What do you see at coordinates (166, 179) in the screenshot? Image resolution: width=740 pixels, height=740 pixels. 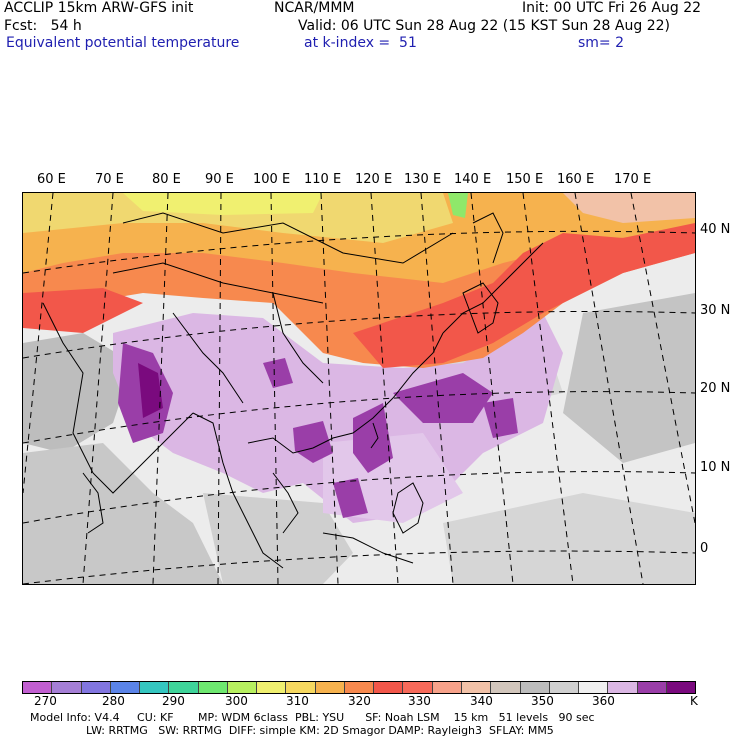 I see `lon-label: 80 E` at bounding box center [166, 179].